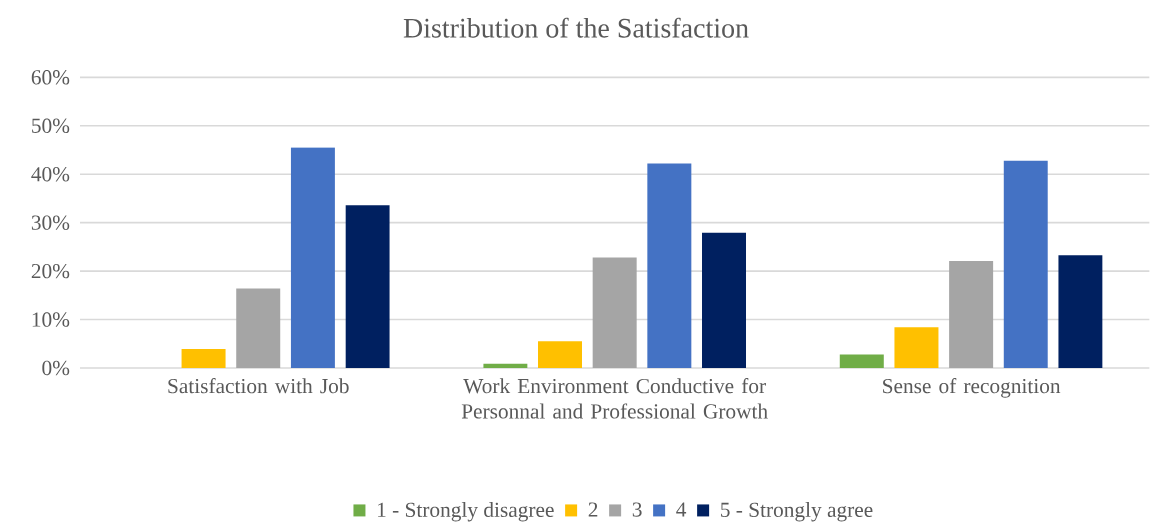 This screenshot has height=529, width=1152. I want to click on legend-label: 3, so click(637, 509).